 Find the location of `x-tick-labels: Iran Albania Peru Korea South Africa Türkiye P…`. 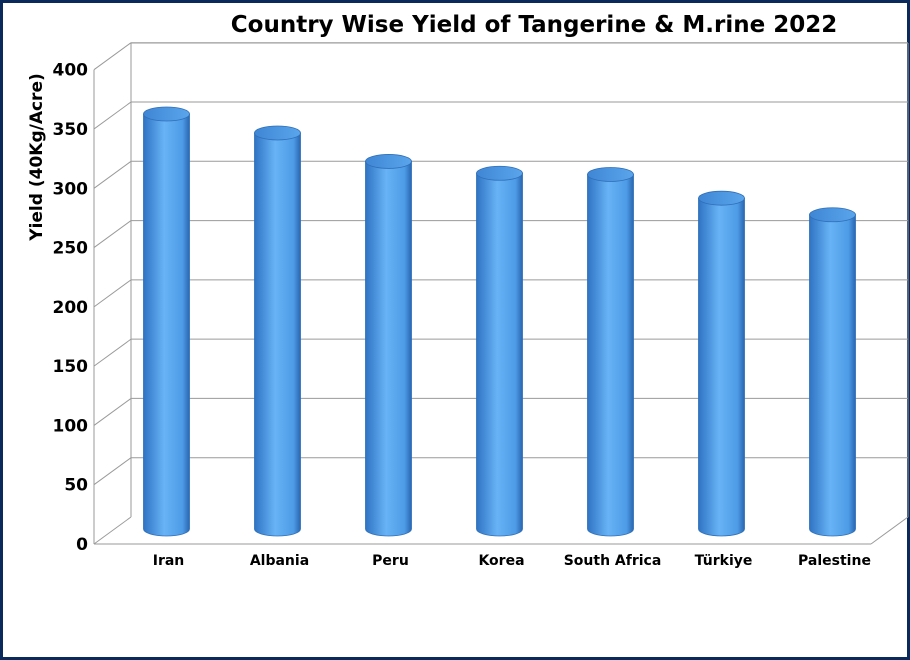

x-tick-labels: Iran Albania Peru Korea South Africa Türkiye P… is located at coordinates (512, 561).